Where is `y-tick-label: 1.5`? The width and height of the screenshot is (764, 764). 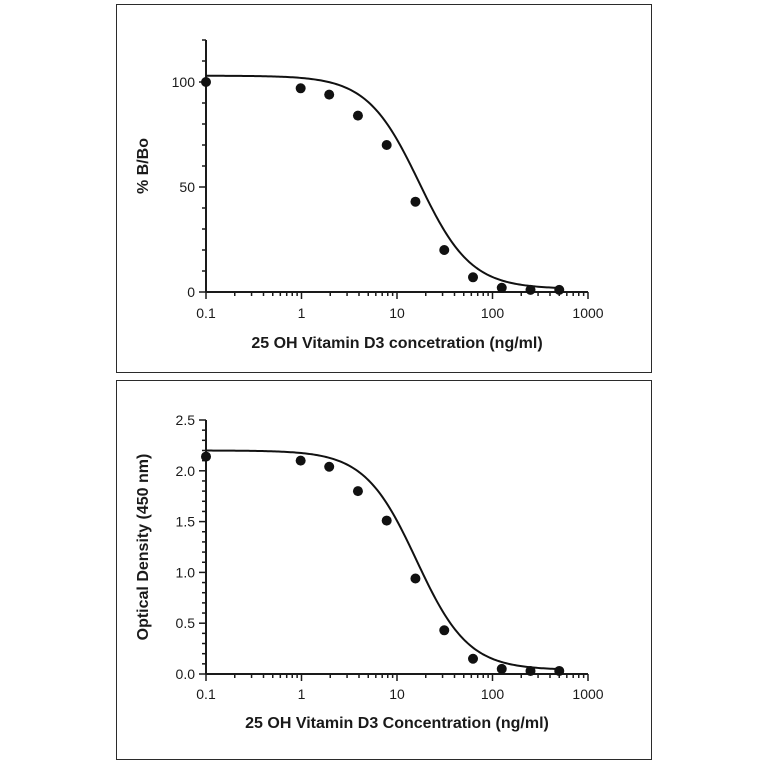 y-tick-label: 1.5 is located at coordinates (186, 522).